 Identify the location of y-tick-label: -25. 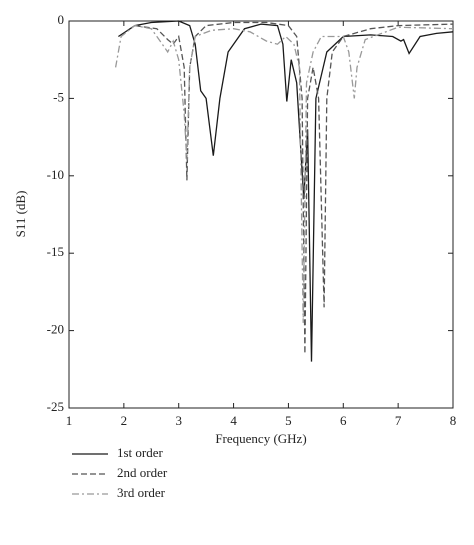
(55, 406).